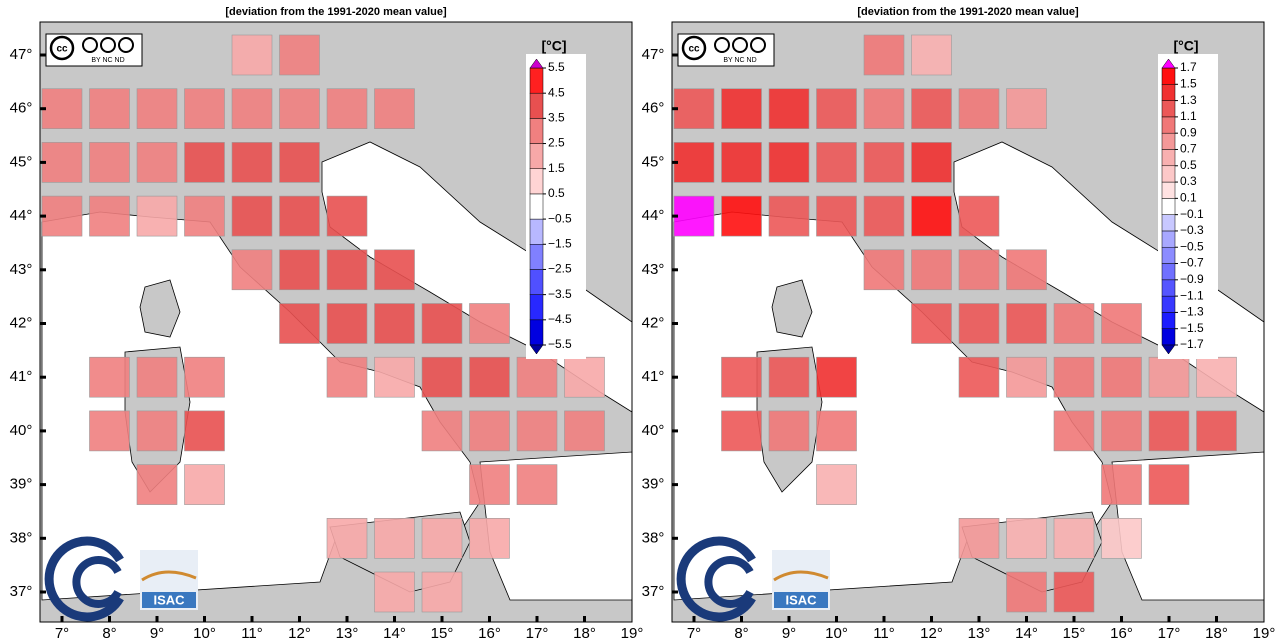  What do you see at coordinates (21, 537) in the screenshot?
I see `y-tick-label: 38°` at bounding box center [21, 537].